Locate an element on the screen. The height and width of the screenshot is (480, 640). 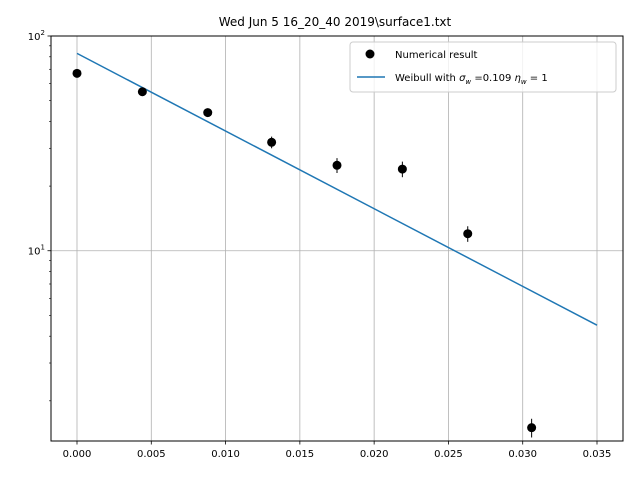
x-tick-label: 0.010 is located at coordinates (225, 454).